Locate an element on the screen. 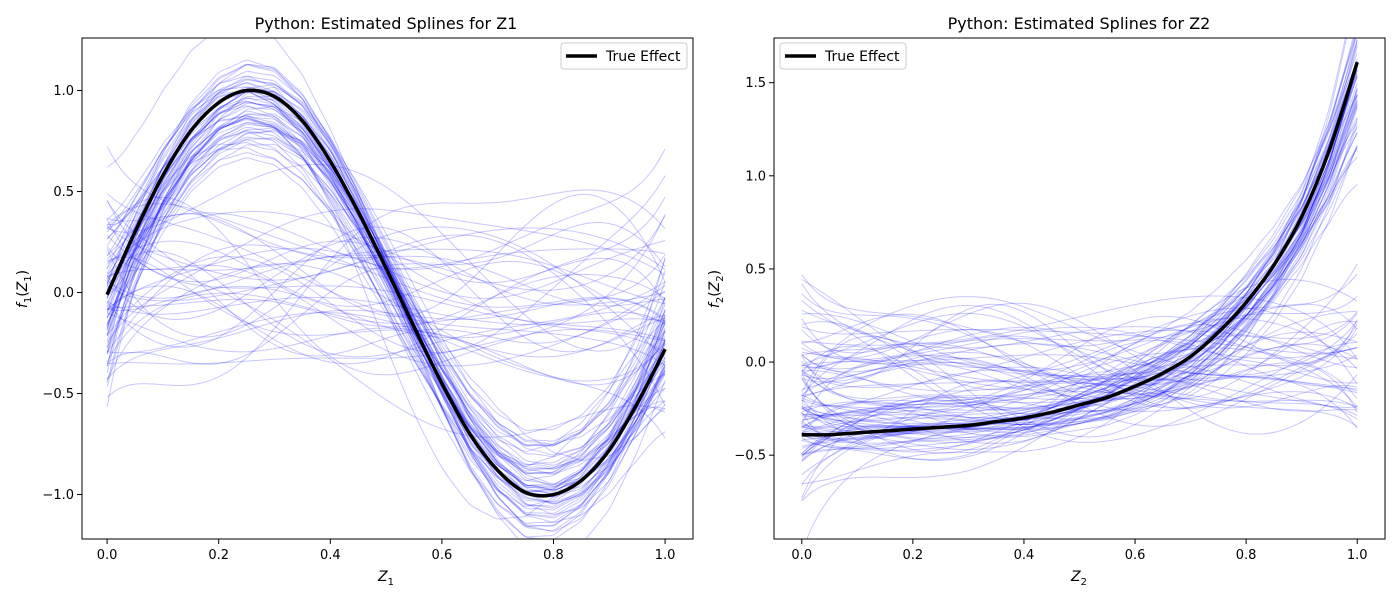  chart-title: Python: Estimated Splines for Z1 is located at coordinates (386, 23).